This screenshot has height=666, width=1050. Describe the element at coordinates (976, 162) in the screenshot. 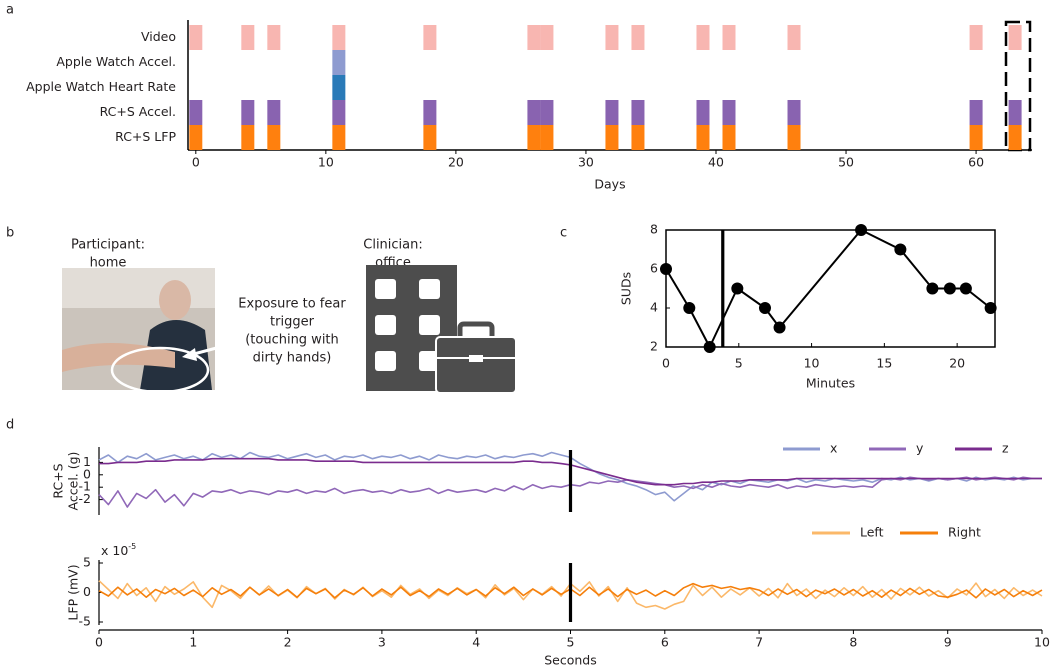

I see `x-tick-label: 60` at that location.